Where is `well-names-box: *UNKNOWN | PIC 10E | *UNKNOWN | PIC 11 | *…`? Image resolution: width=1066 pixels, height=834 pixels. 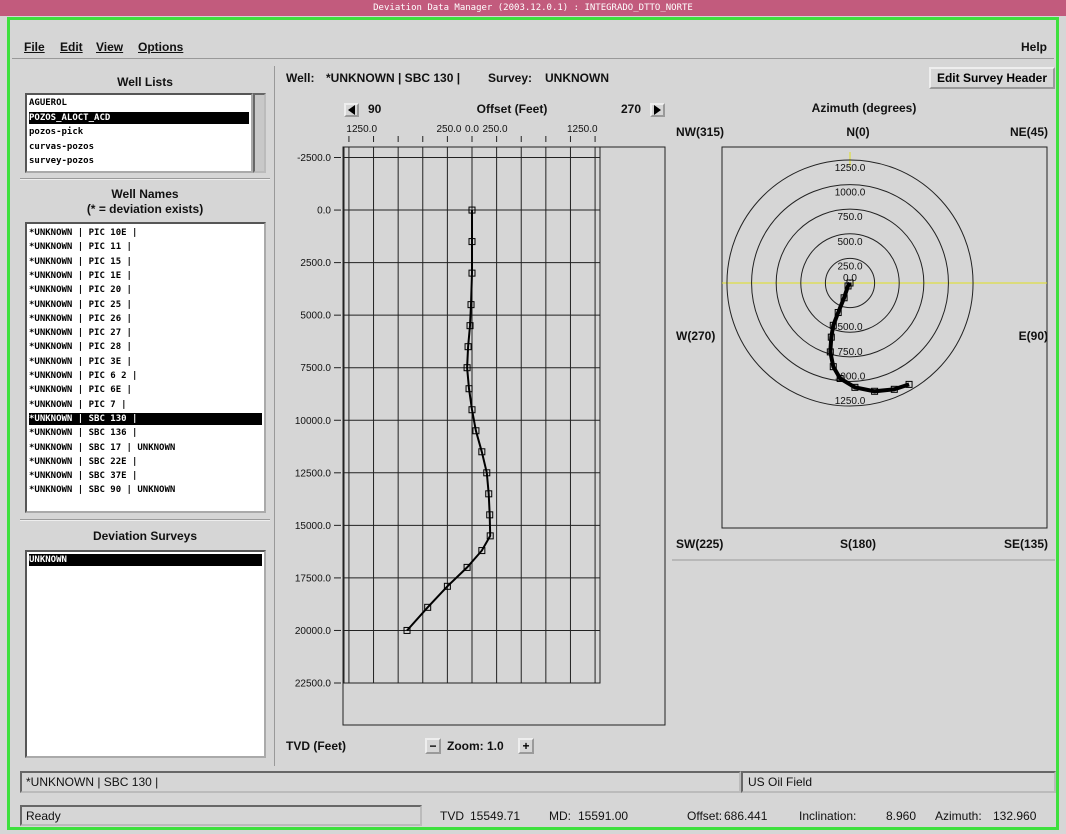
well-names-box: *UNKNOWN | PIC 10E | *UNKNOWN | PIC 11 | *… is located at coordinates (145, 367).